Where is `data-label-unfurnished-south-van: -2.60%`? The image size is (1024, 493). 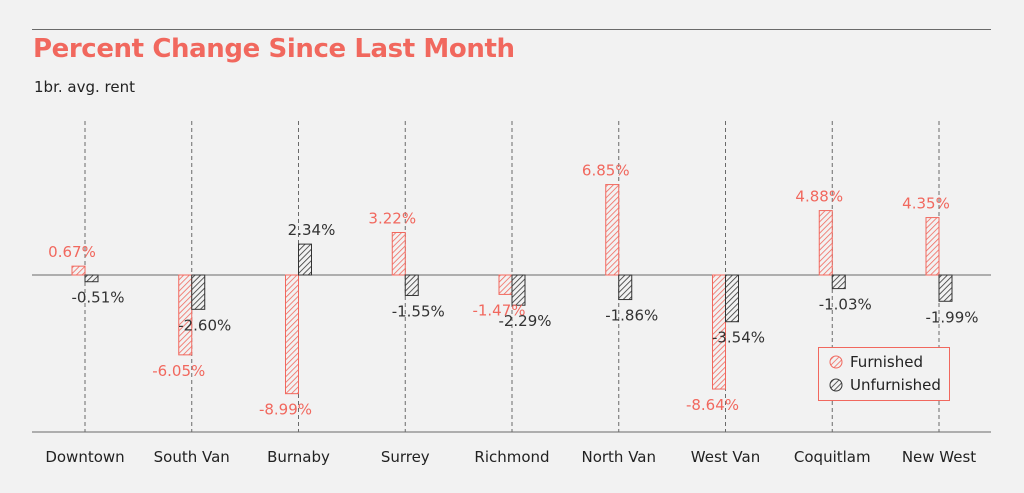 data-label-unfurnished-south-van: -2.60% is located at coordinates (204, 325).